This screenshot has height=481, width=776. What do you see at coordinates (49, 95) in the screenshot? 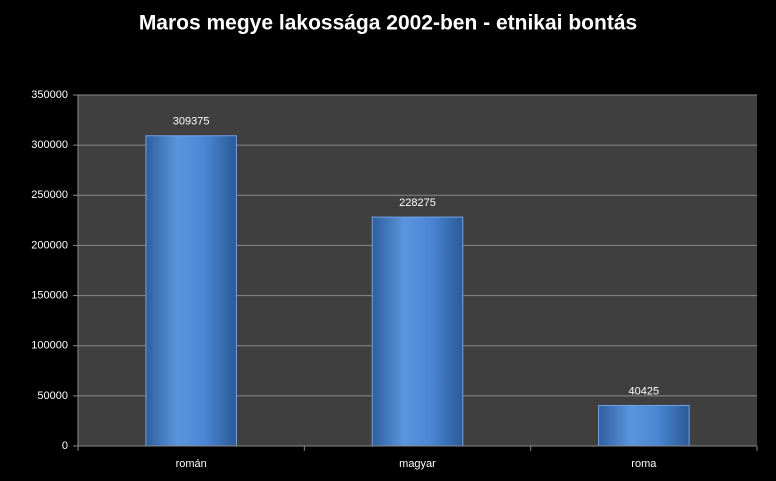
I see `y-tick-label: 350000` at bounding box center [49, 95].